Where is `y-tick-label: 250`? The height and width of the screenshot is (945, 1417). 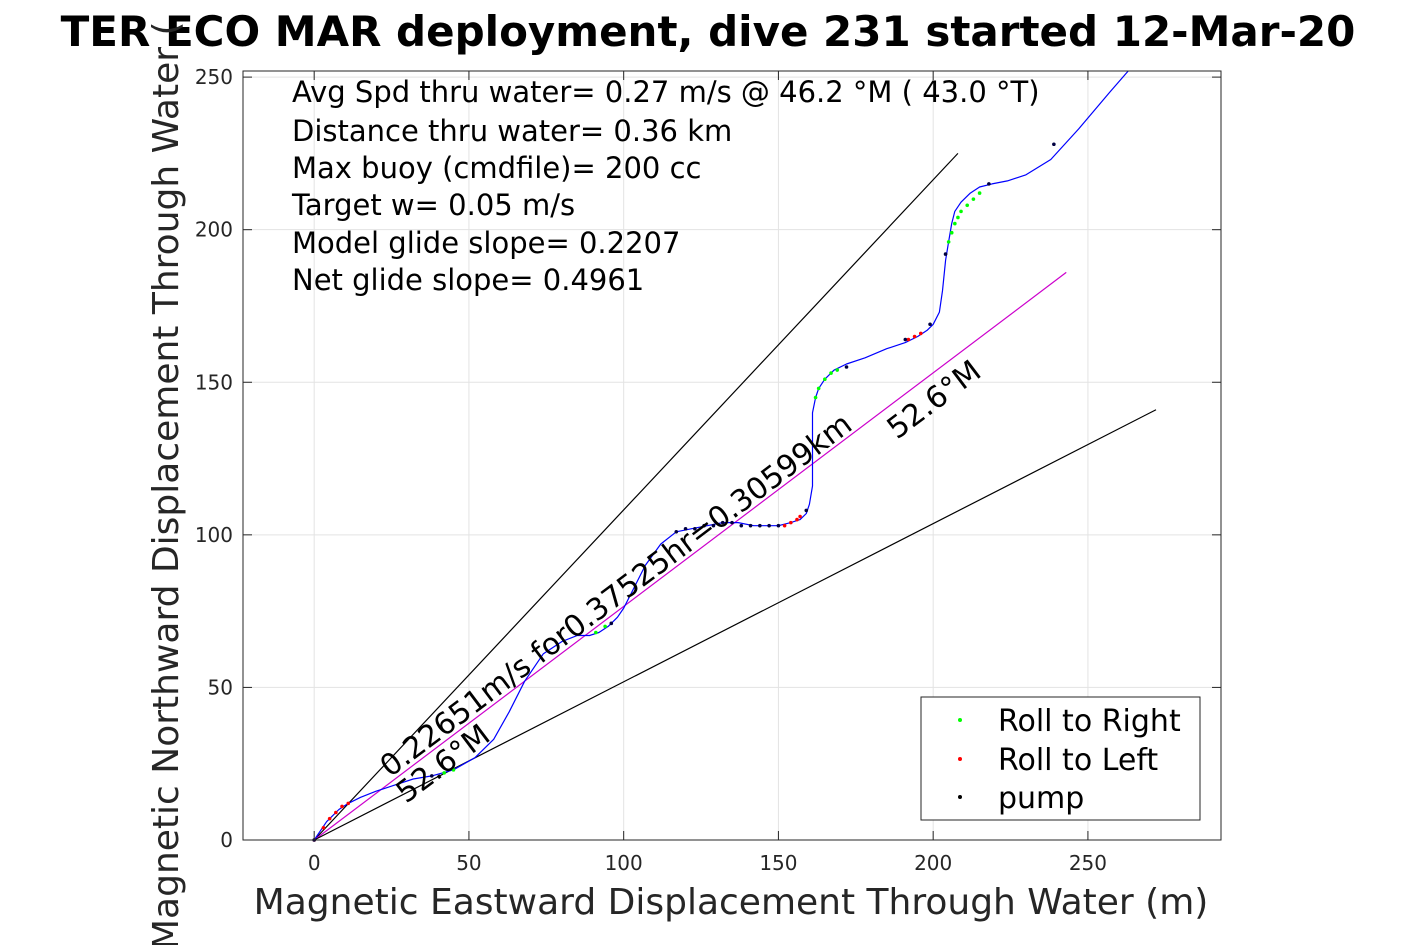 y-tick-label: 250 is located at coordinates (214, 77).